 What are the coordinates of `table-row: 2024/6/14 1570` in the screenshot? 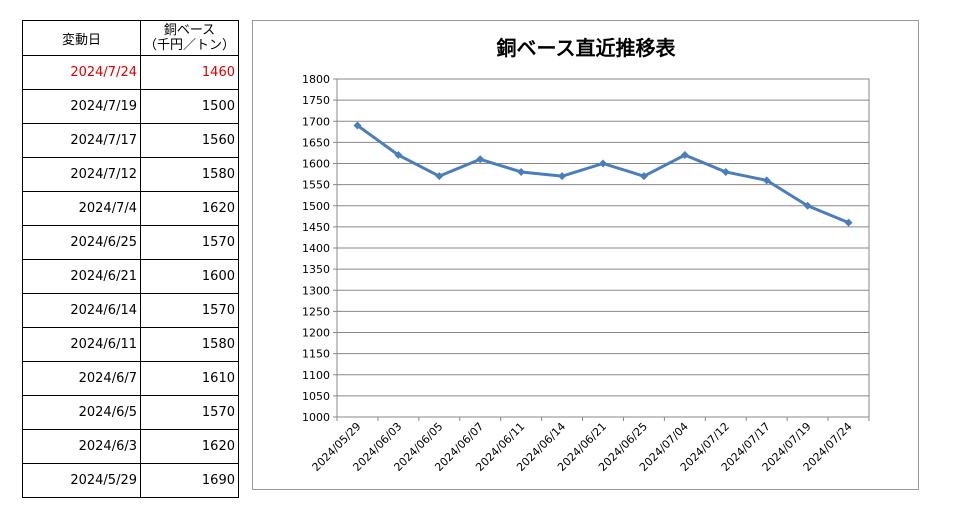 It's located at (130, 310).